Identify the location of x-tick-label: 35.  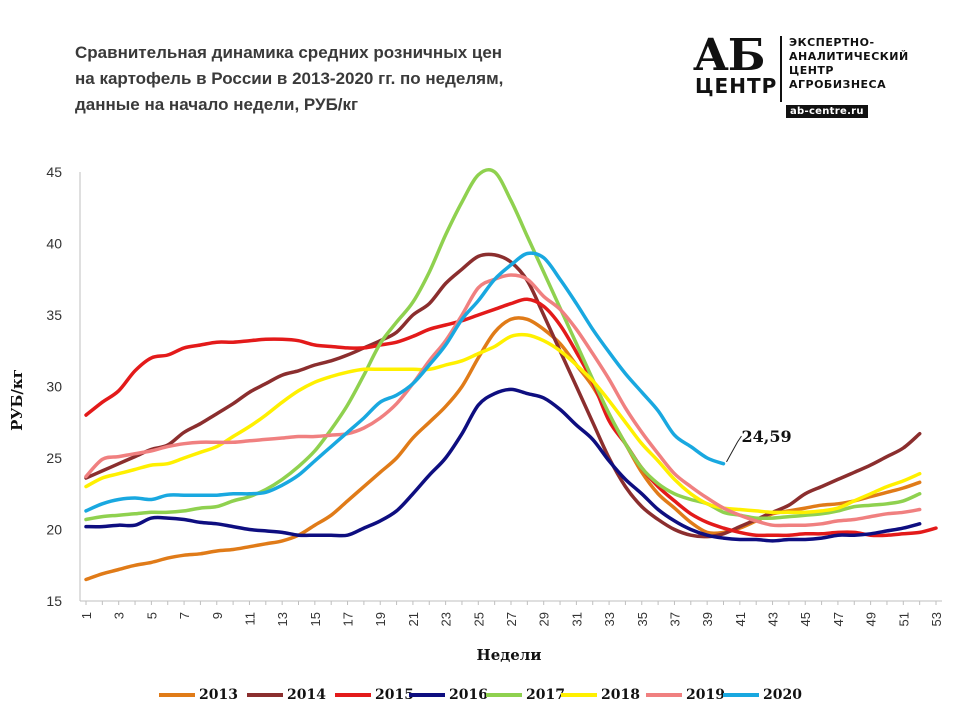
(642, 619).